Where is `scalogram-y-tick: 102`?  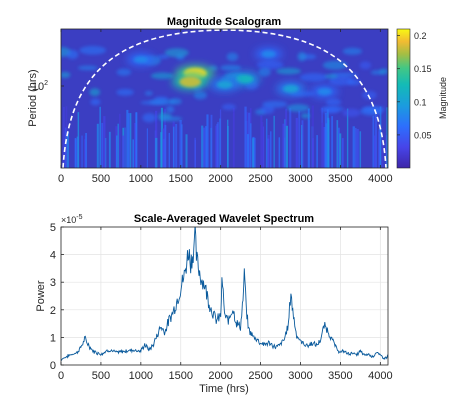 scalogram-y-tick: 102 is located at coordinates (48, 86).